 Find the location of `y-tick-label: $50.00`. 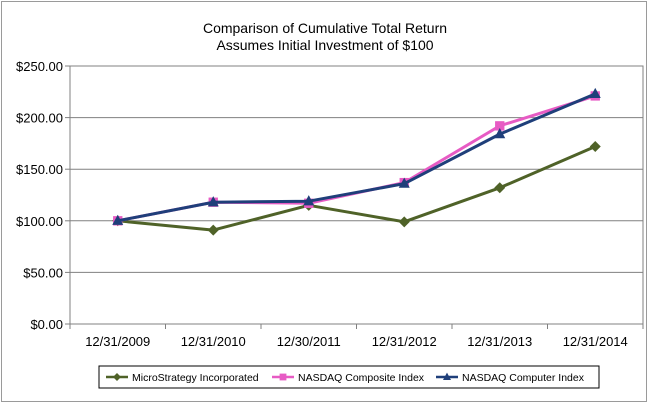

y-tick-label: $50.00 is located at coordinates (43, 272).